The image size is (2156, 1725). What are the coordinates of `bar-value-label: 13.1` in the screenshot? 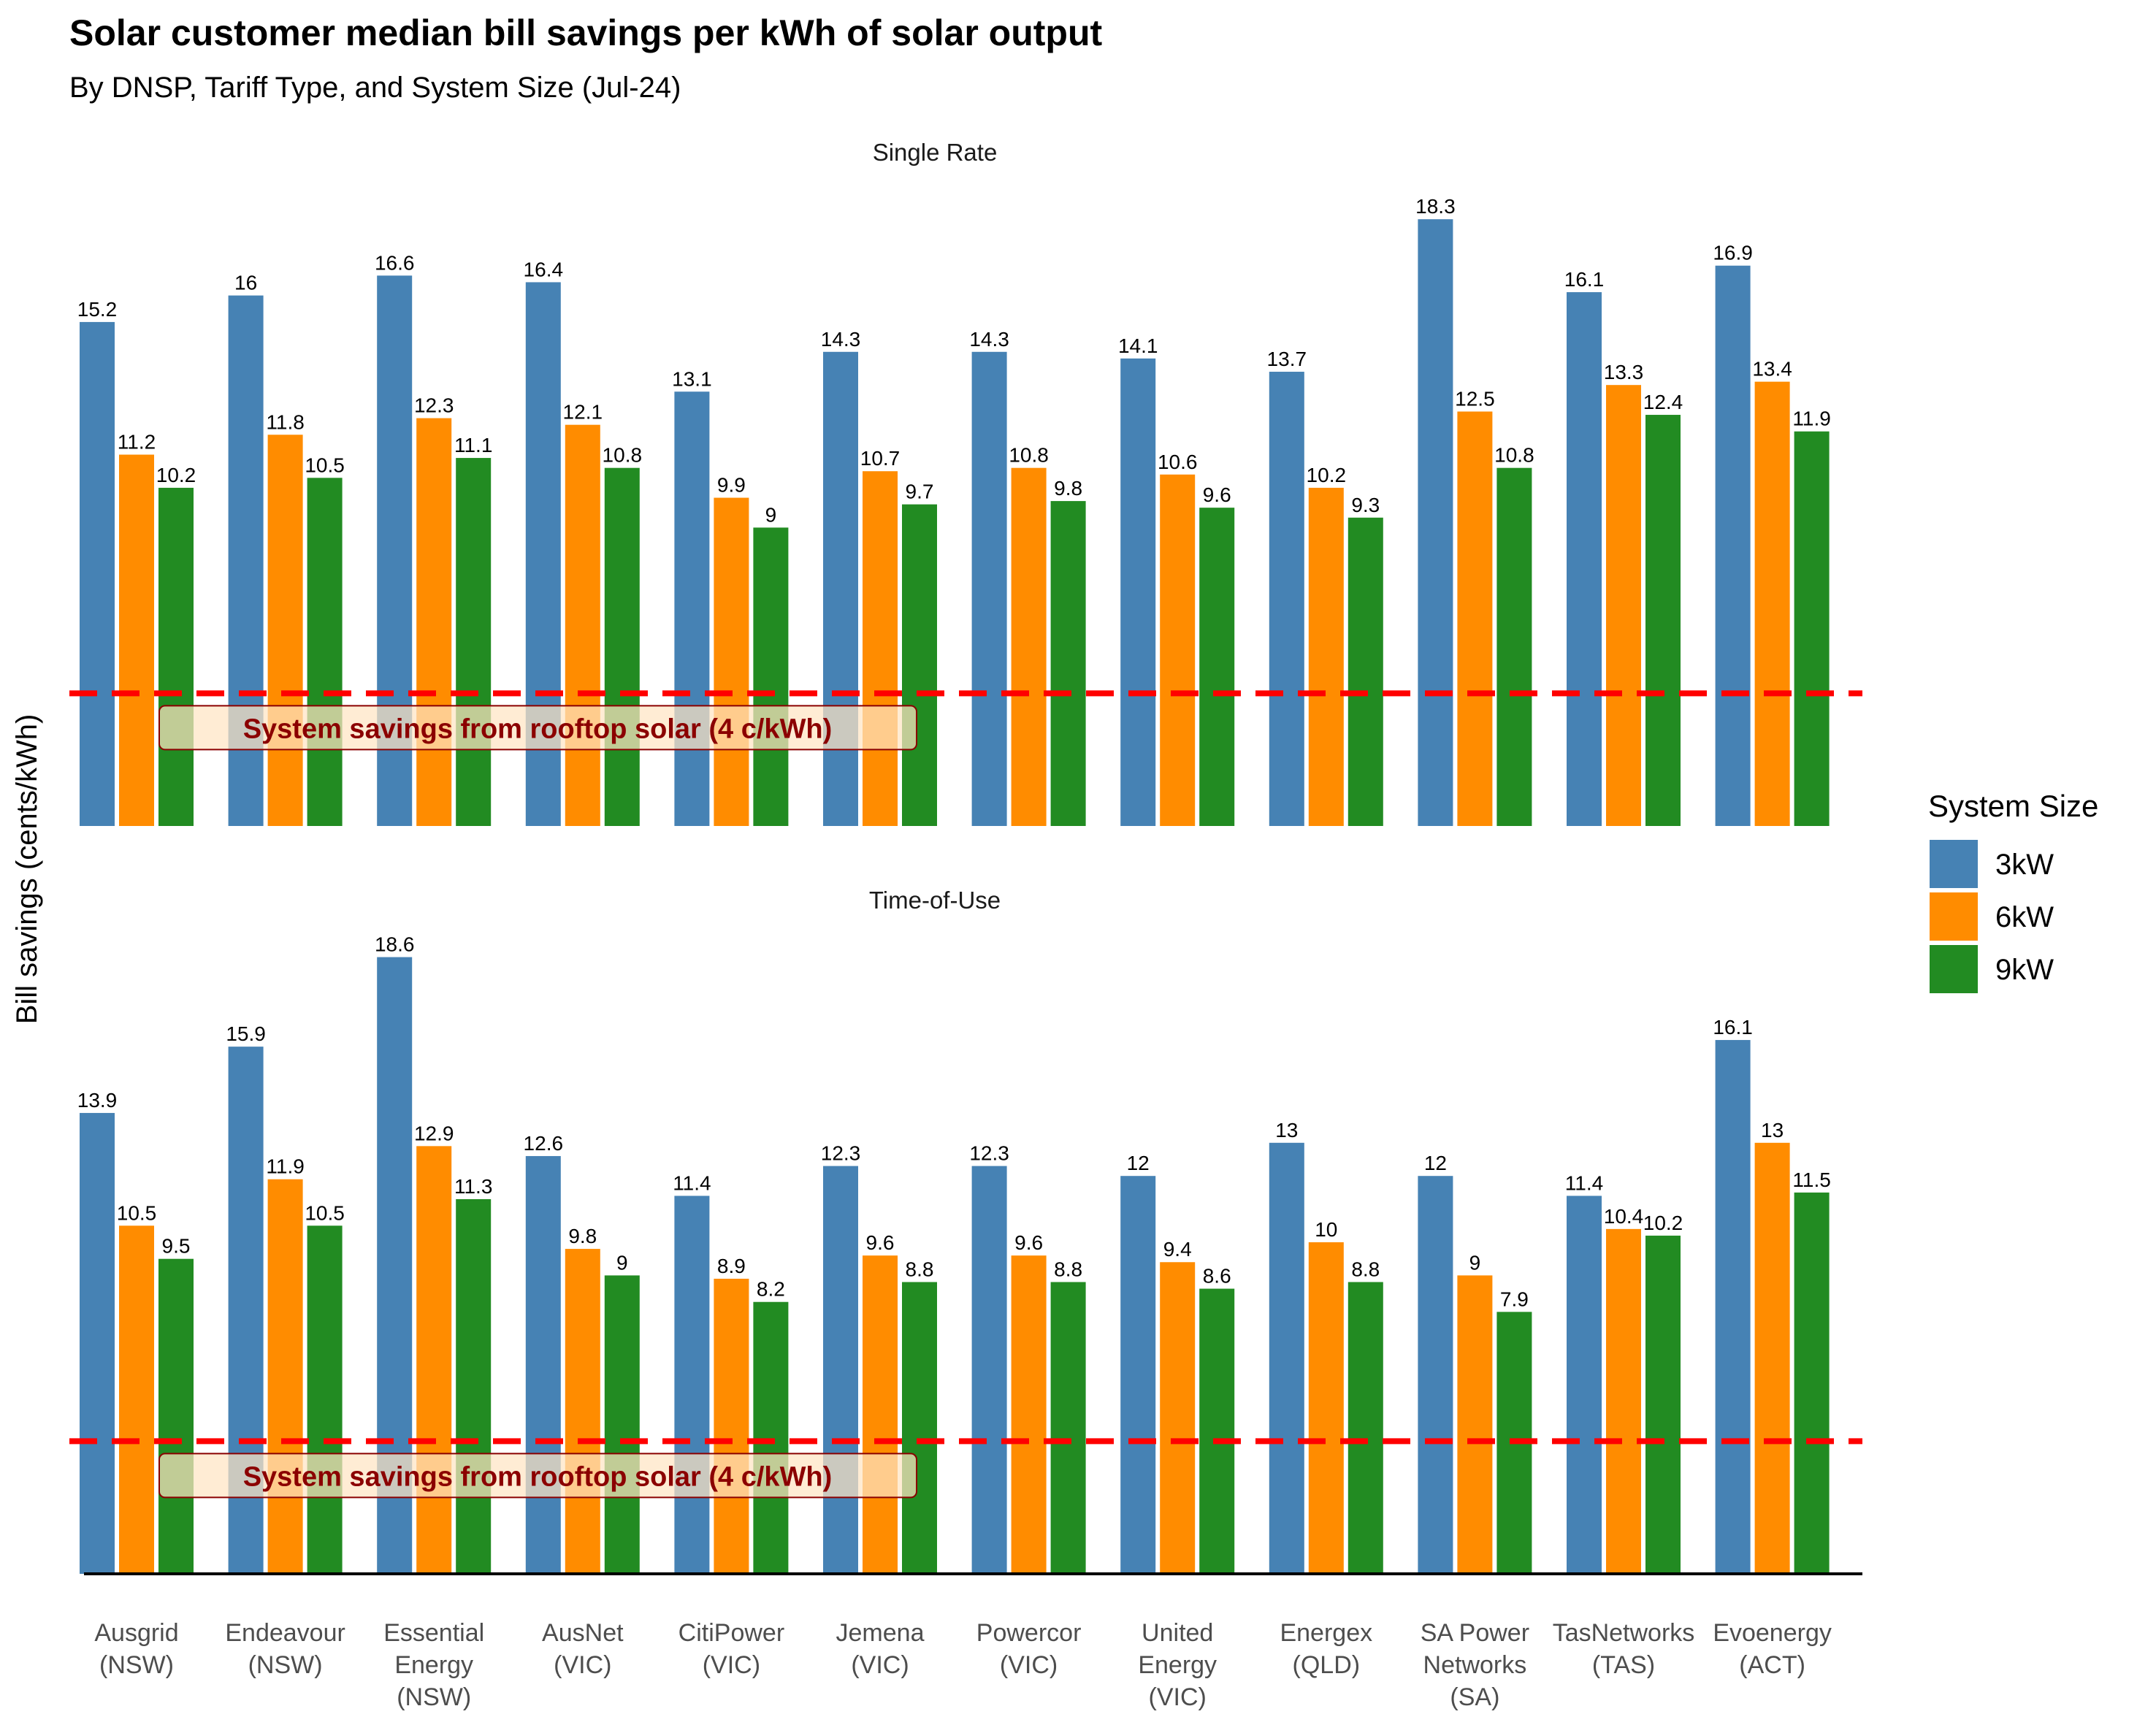 It's located at (692, 378).